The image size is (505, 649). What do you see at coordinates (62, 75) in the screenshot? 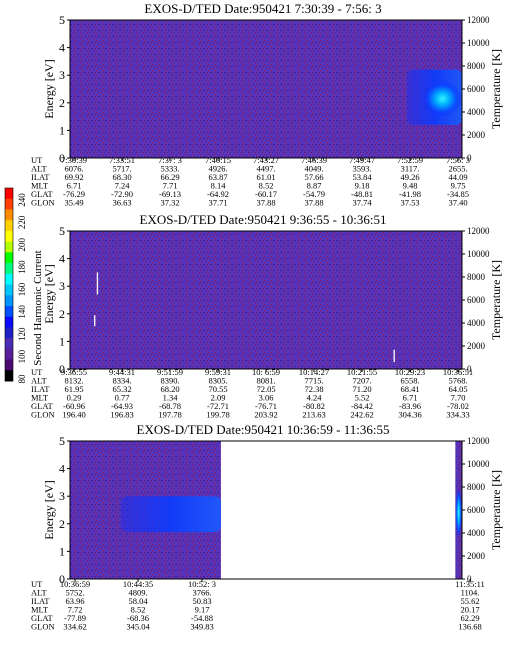
I see `panel-1-y-tick-label: 3` at bounding box center [62, 75].